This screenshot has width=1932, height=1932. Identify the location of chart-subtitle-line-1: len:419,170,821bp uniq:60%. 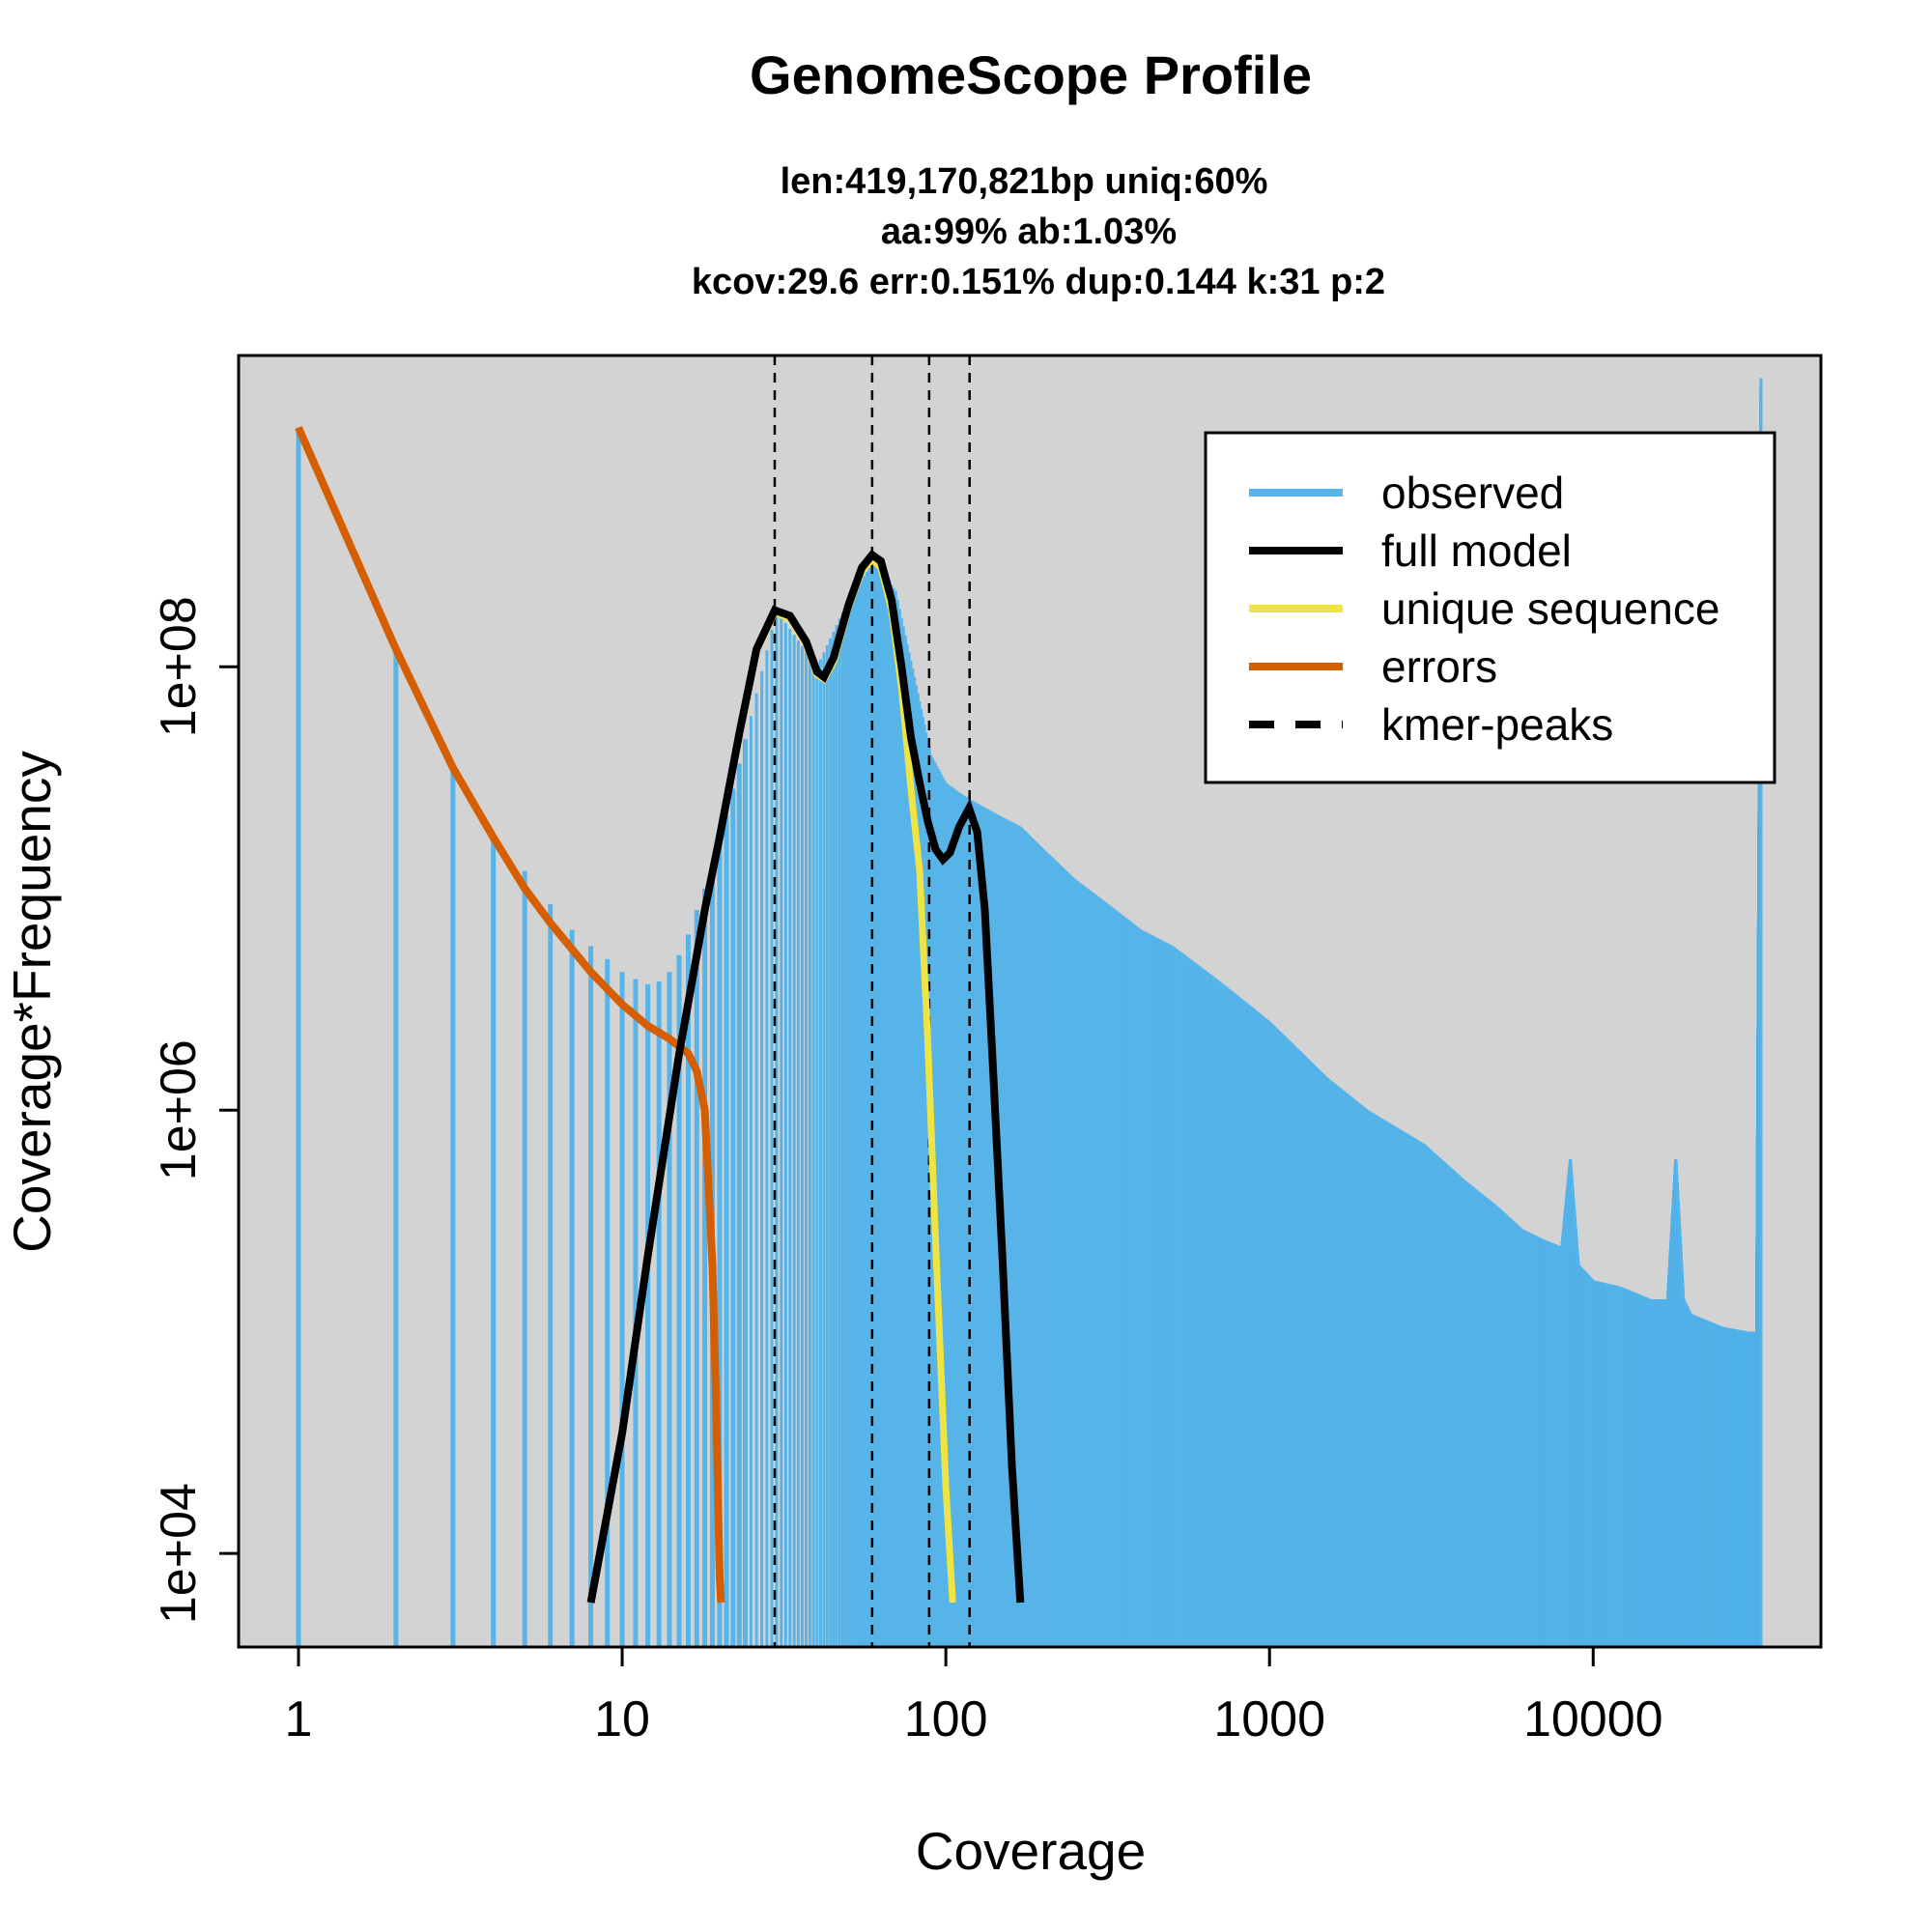
(1024, 181).